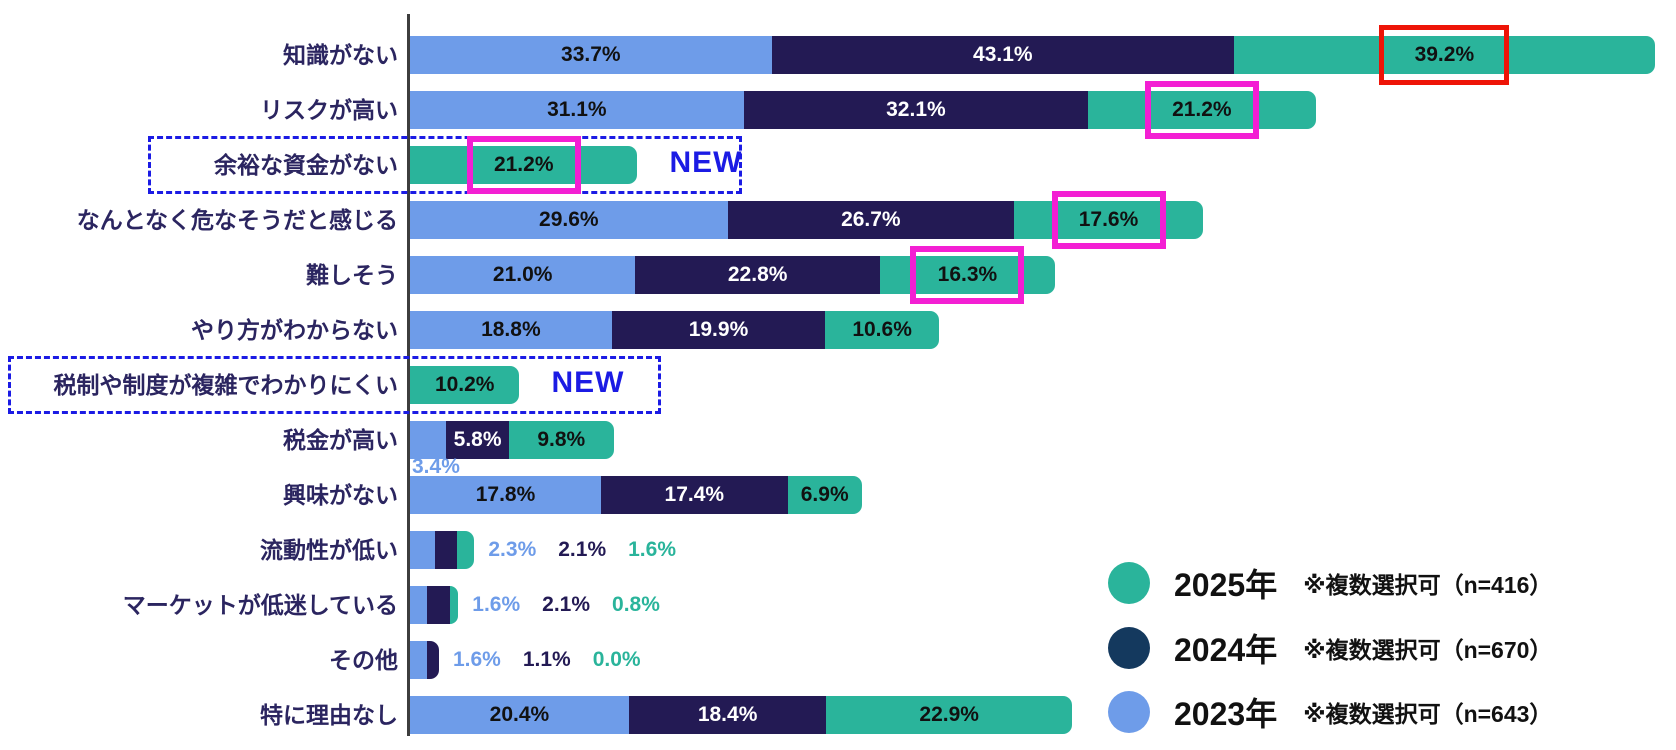  I want to click on bar-segment-2024: 26.7%, so click(871, 220).